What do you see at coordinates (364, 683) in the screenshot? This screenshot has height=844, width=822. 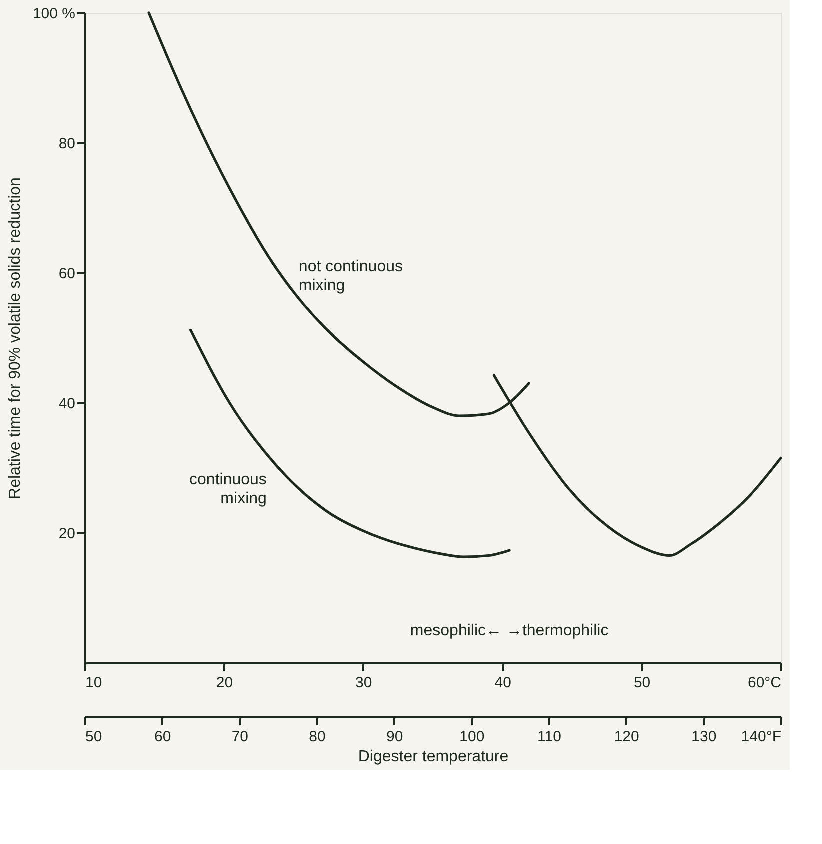 I see `x-tick-label: 30` at bounding box center [364, 683].